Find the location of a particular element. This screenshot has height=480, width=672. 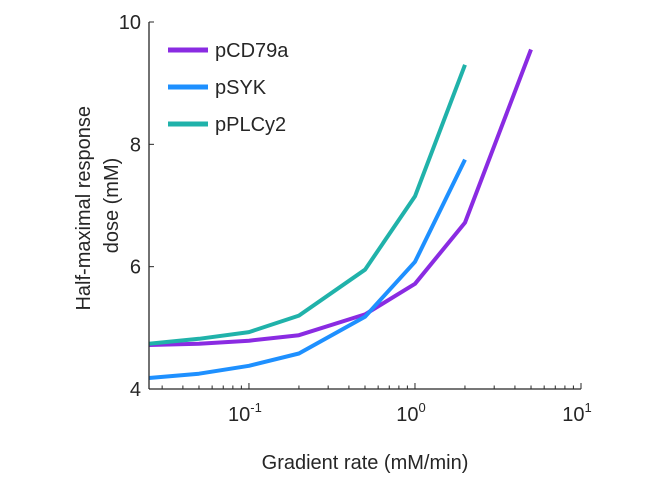

y-tick-label: 6 is located at coordinates (135, 268).